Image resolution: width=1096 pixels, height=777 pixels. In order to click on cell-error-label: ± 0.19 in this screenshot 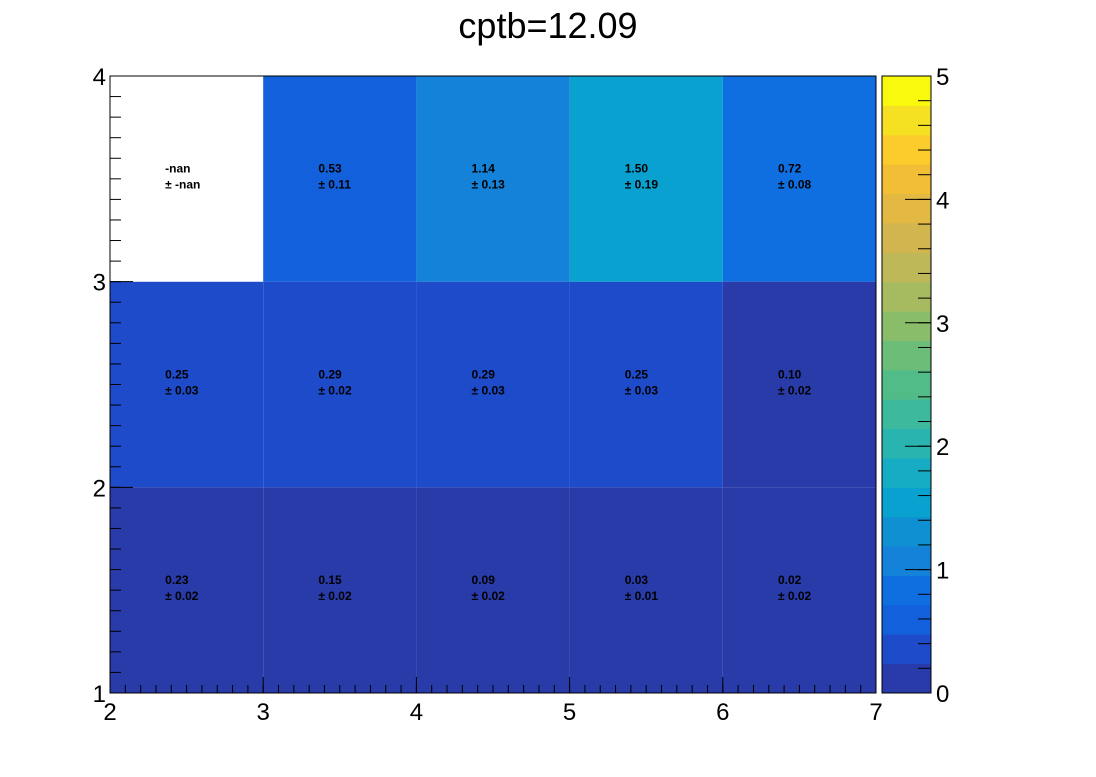, I will do `click(642, 185)`.